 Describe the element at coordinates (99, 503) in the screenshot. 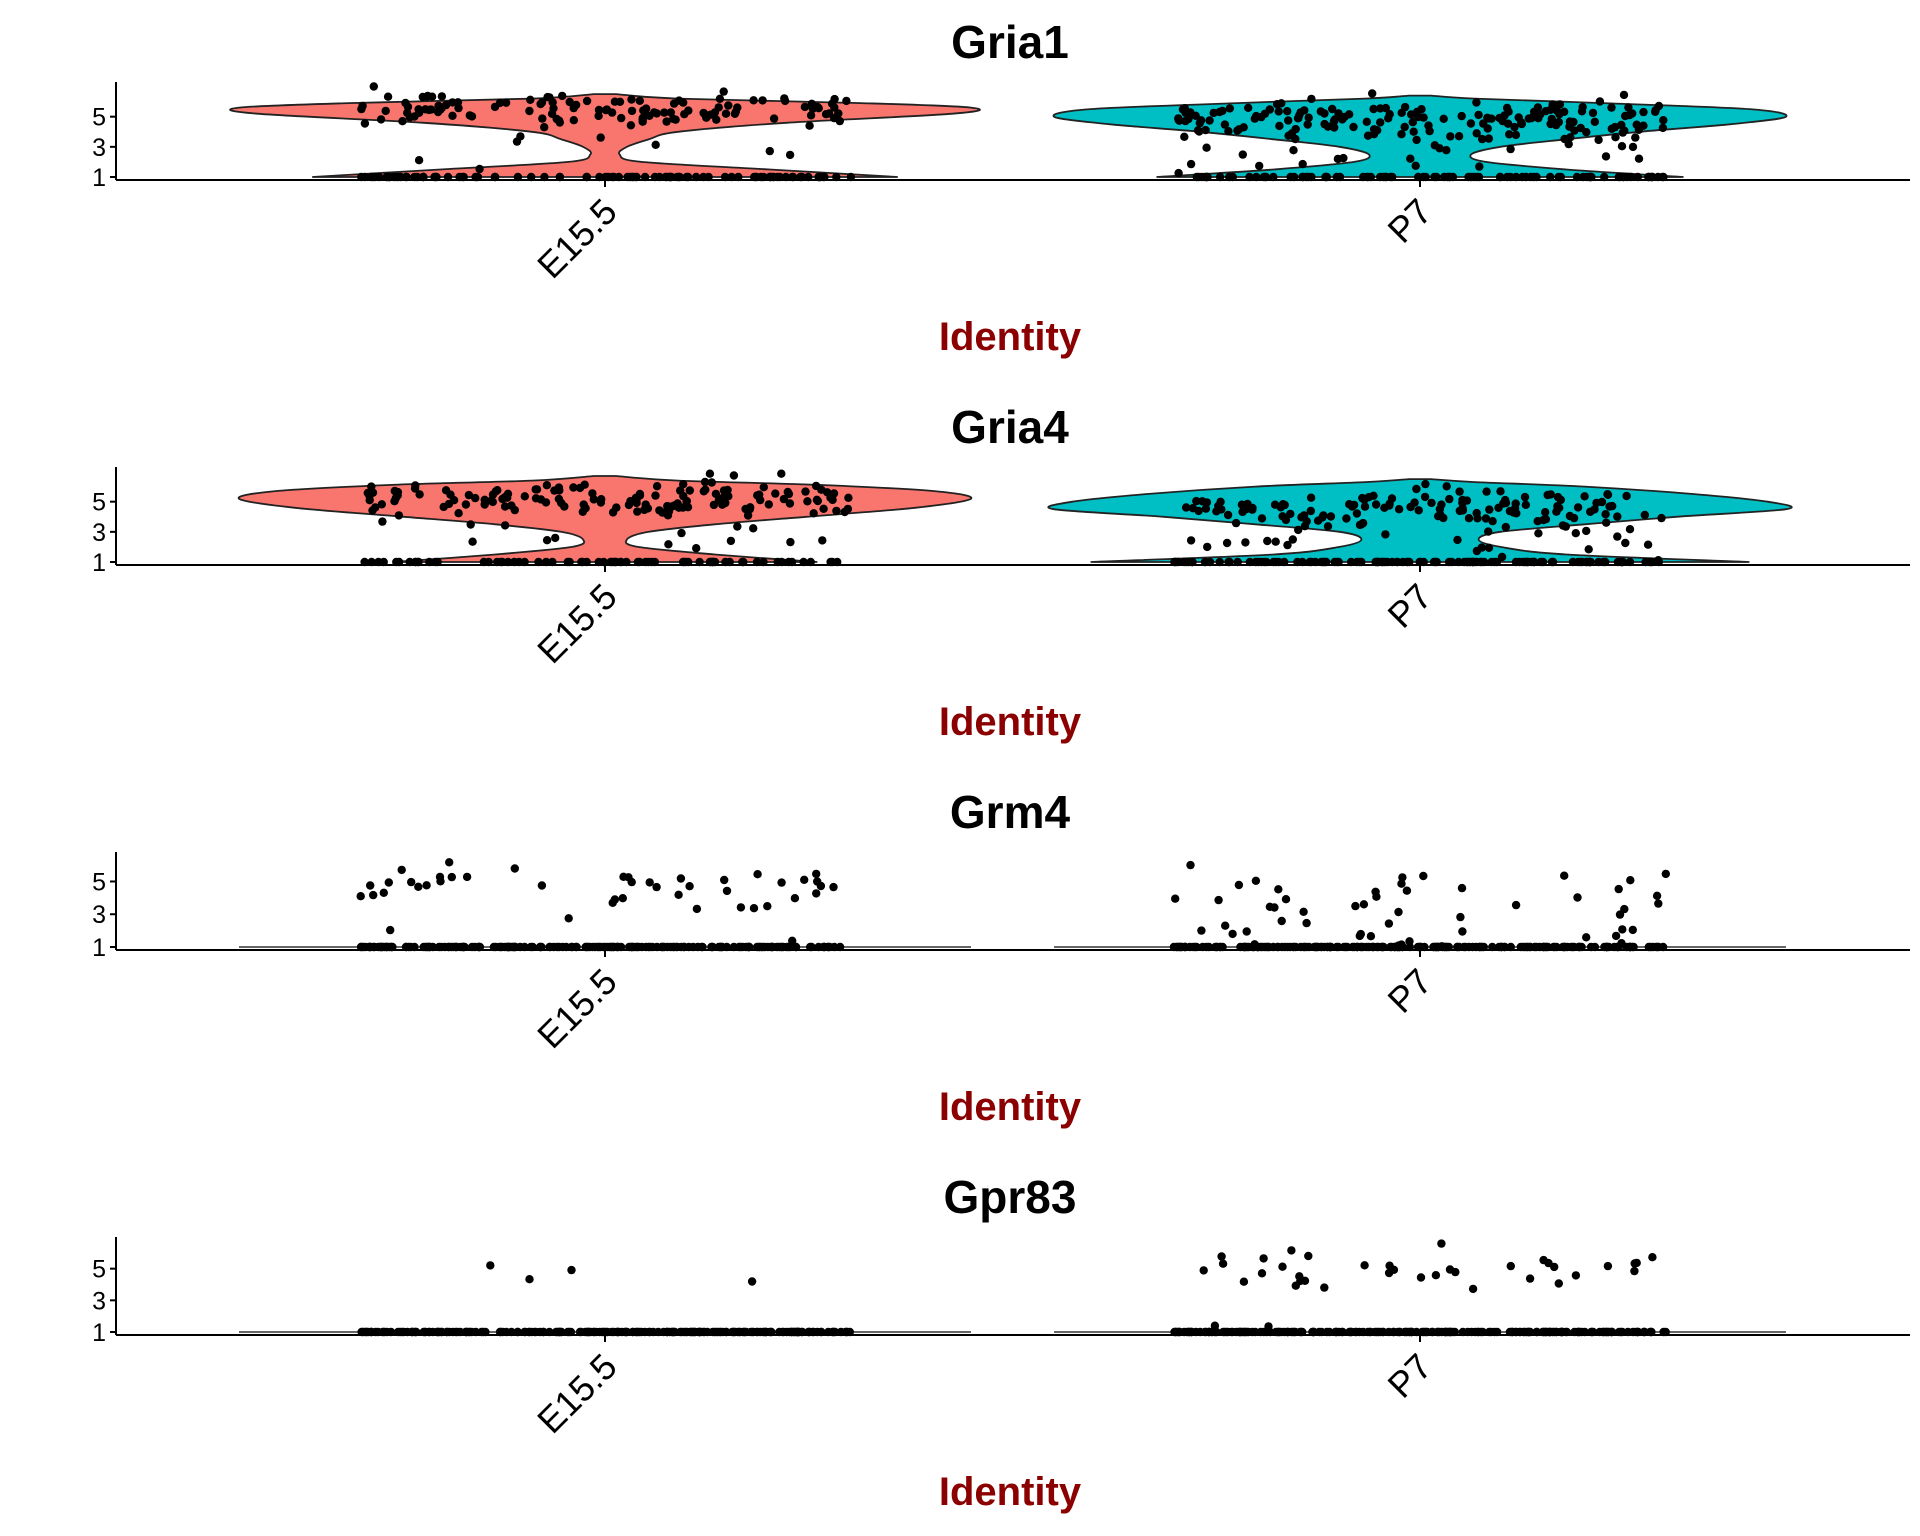

I see `y-tick-label: 5` at that location.